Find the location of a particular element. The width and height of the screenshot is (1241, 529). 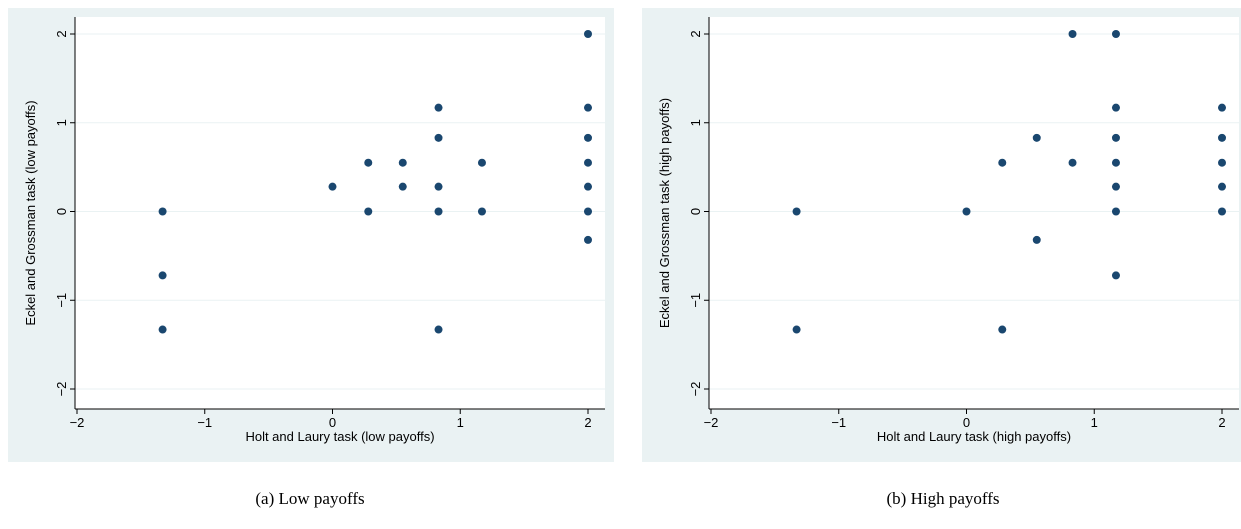

y-axis-title: Eckel and Grossman task (low payoffs) is located at coordinates (30, 212).